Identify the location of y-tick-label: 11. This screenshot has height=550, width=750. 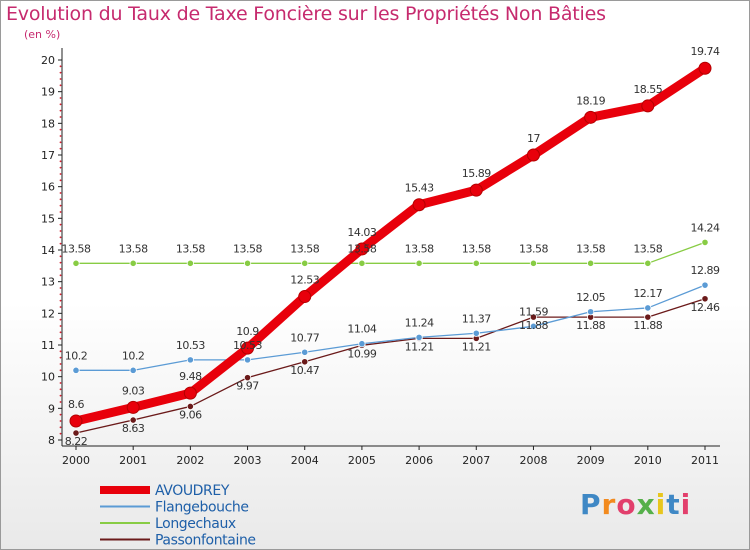
(48, 345).